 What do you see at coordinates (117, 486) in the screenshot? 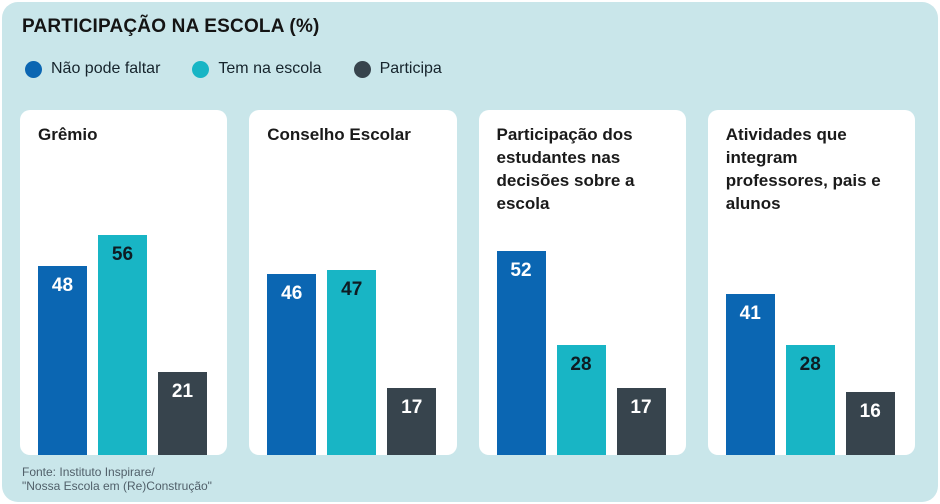
I see `footer-source-line2: "Nossa Escola em (Re)Construção"` at bounding box center [117, 486].